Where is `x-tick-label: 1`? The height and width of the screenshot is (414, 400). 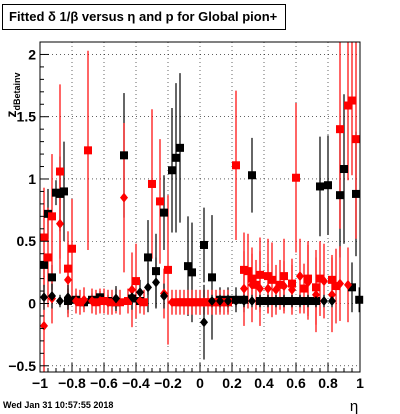 x-tick-label: 1 is located at coordinates (360, 383).